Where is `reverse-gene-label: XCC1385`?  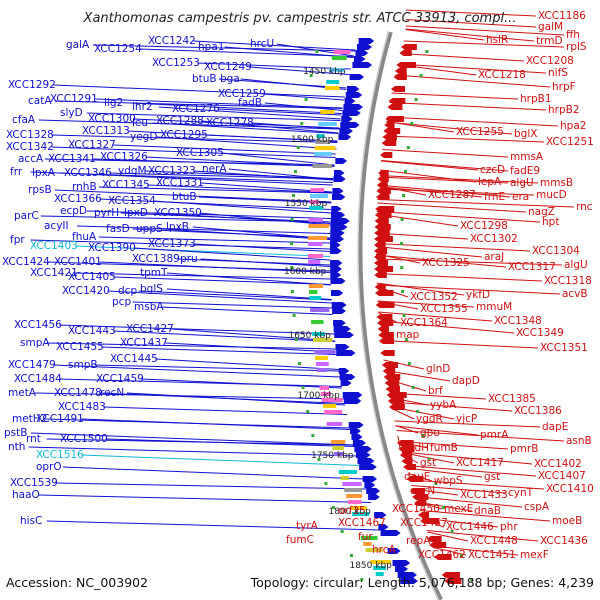 reverse-gene-label: XCC1385 is located at coordinates (512, 399).